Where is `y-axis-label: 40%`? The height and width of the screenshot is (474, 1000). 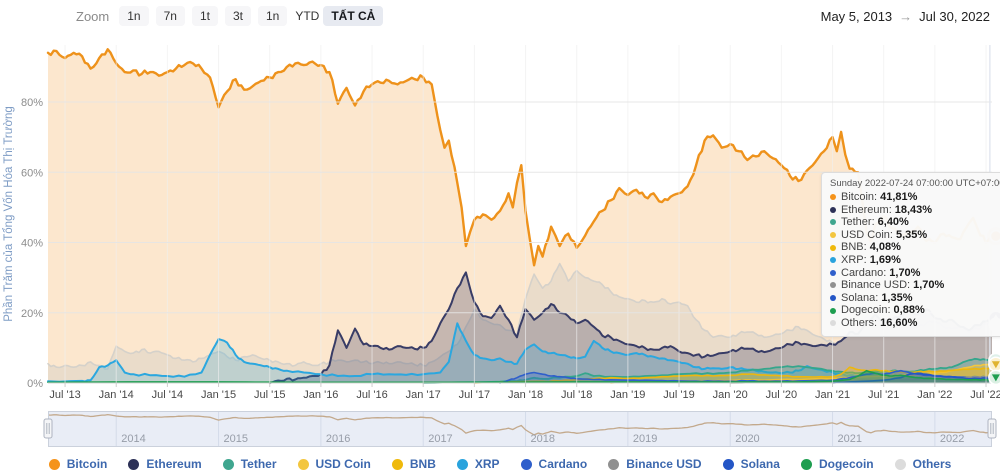
y-axis-label: 40% is located at coordinates (32, 244).